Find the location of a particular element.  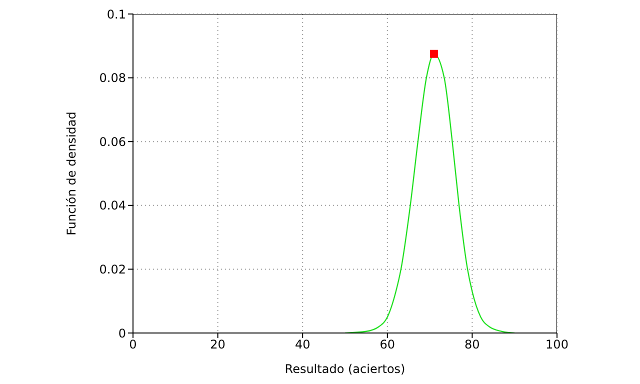

x-axis-title: Resultado (aciertos) is located at coordinates (345, 369).